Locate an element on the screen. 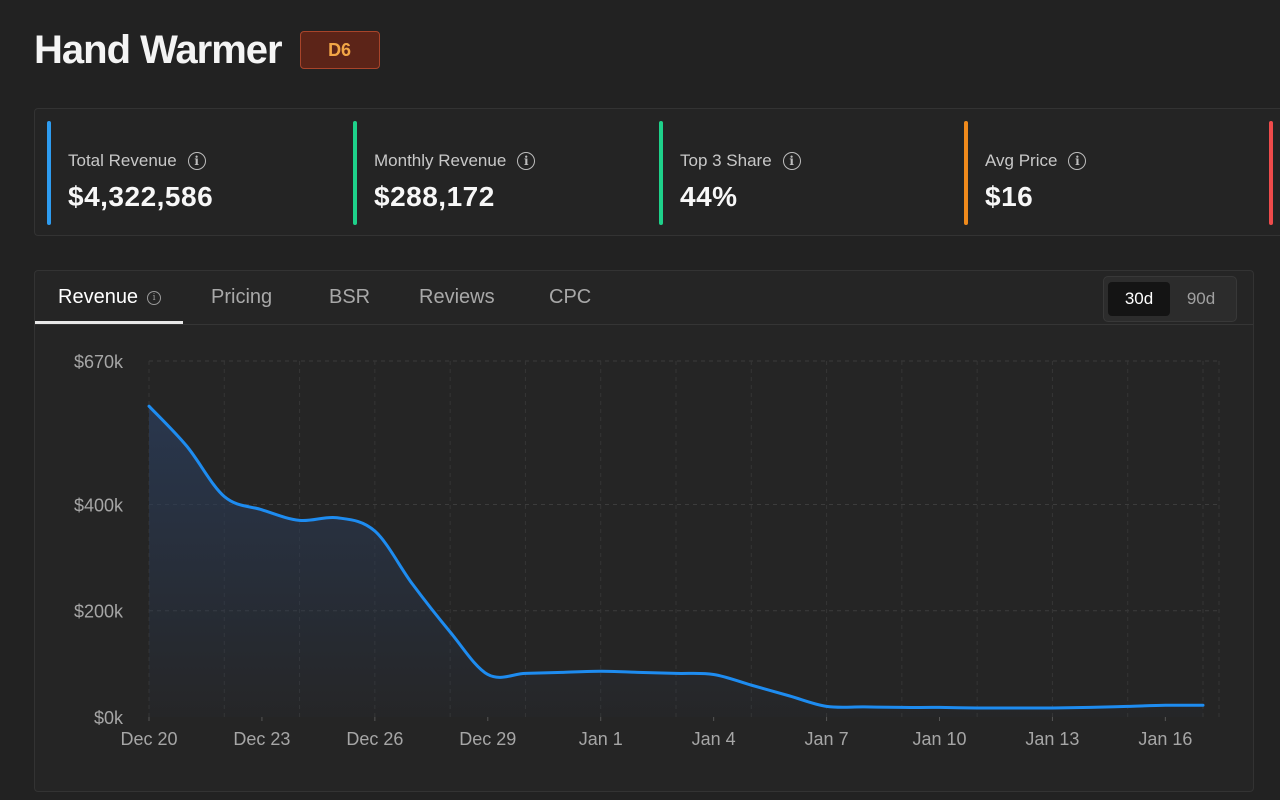 The width and height of the screenshot is (1280, 800). tab-label: Revenue is located at coordinates (98, 297).